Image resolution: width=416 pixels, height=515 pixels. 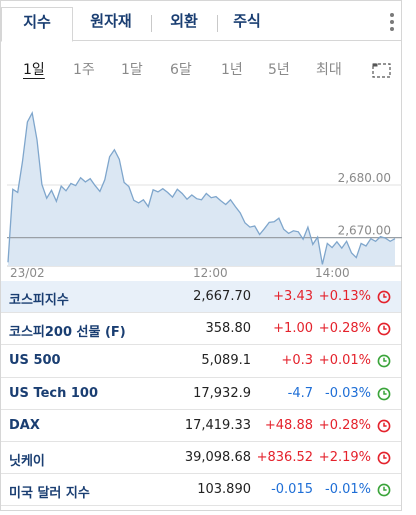 I want to click on instrument-name: US 500, so click(x=35, y=361).